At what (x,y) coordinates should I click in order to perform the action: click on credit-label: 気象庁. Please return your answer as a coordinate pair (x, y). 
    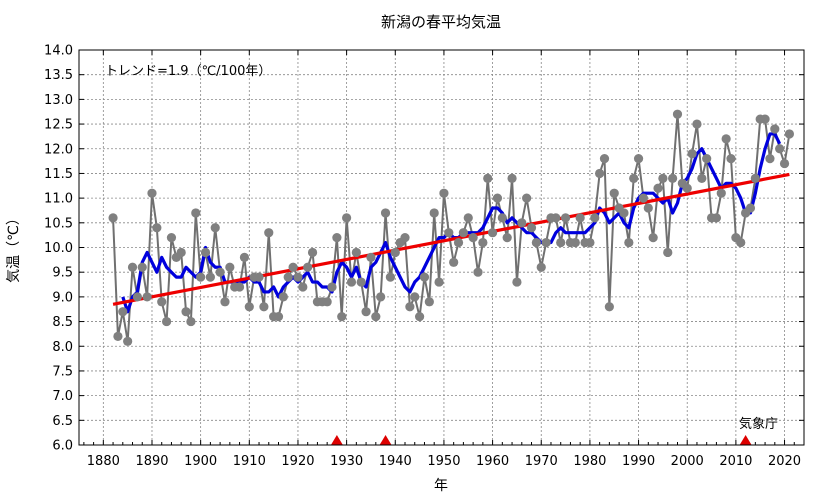
    Looking at the image, I should click on (758, 424).